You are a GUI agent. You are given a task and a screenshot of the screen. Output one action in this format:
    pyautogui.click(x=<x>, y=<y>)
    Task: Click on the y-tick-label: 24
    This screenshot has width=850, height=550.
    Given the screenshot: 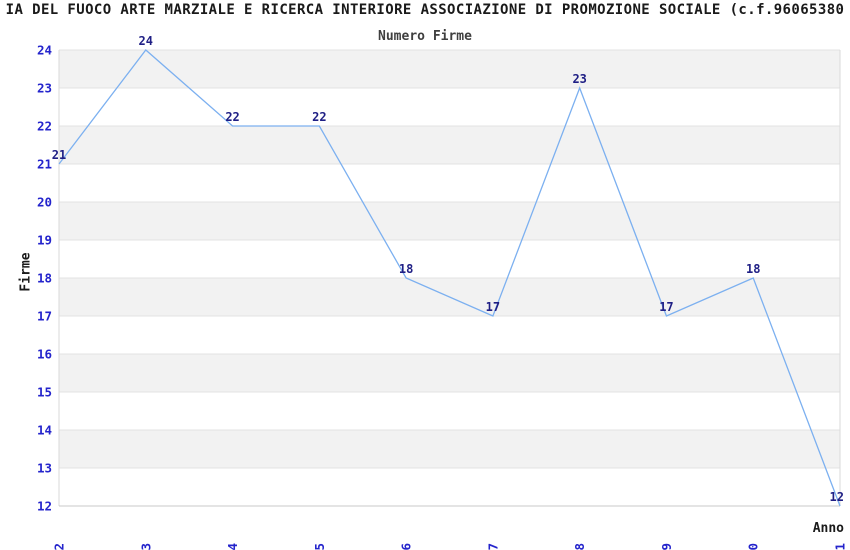 What is the action you would take?
    pyautogui.click(x=44, y=50)
    